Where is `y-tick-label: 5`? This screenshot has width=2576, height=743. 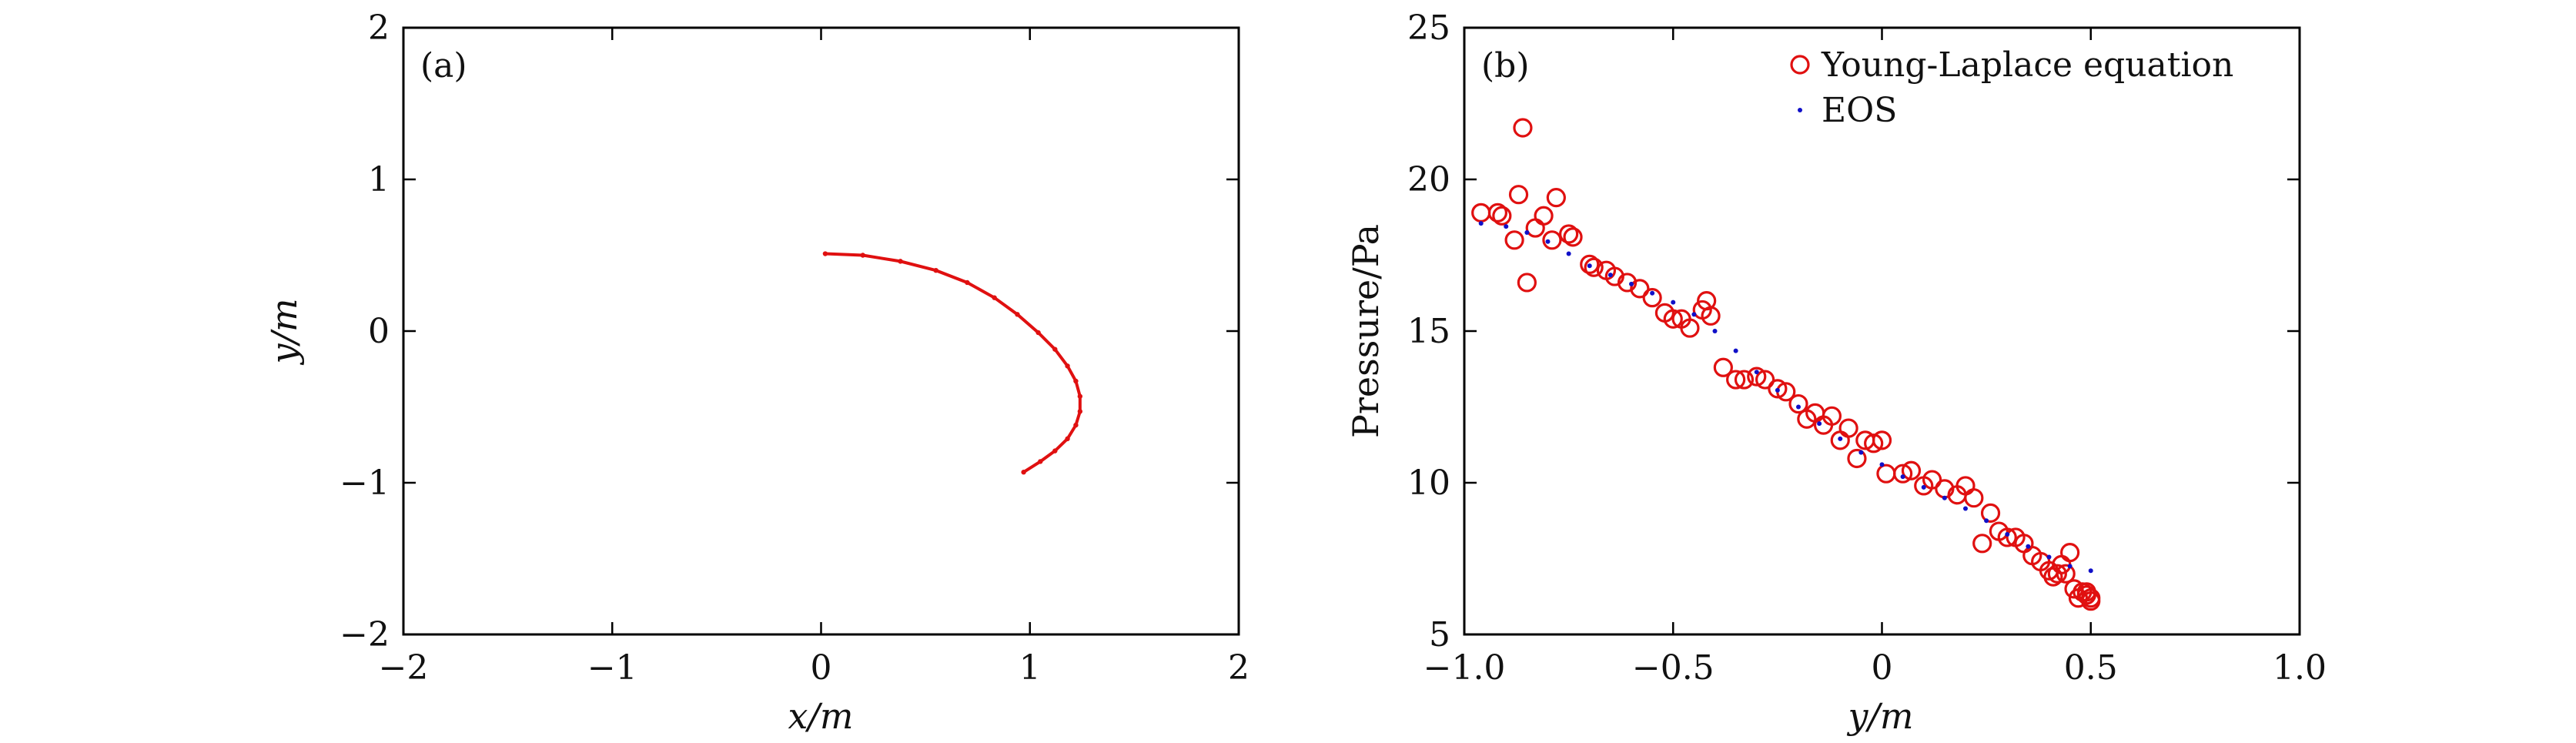 y-tick-label: 5 is located at coordinates (1440, 634).